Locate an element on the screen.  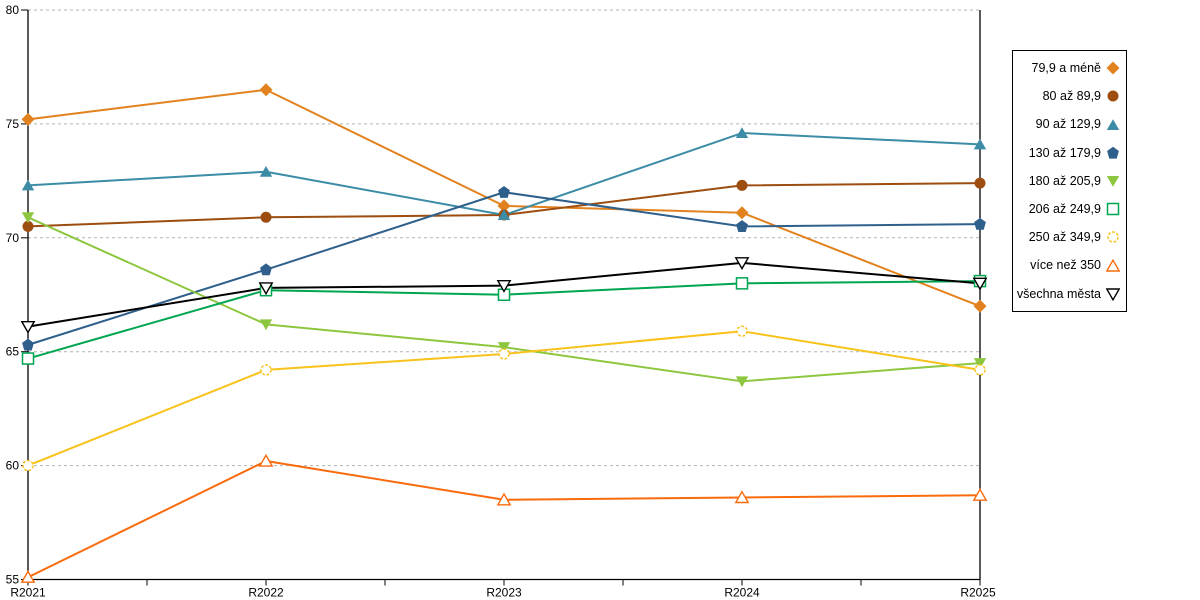
circle-marker-icon is located at coordinates (1113, 96).